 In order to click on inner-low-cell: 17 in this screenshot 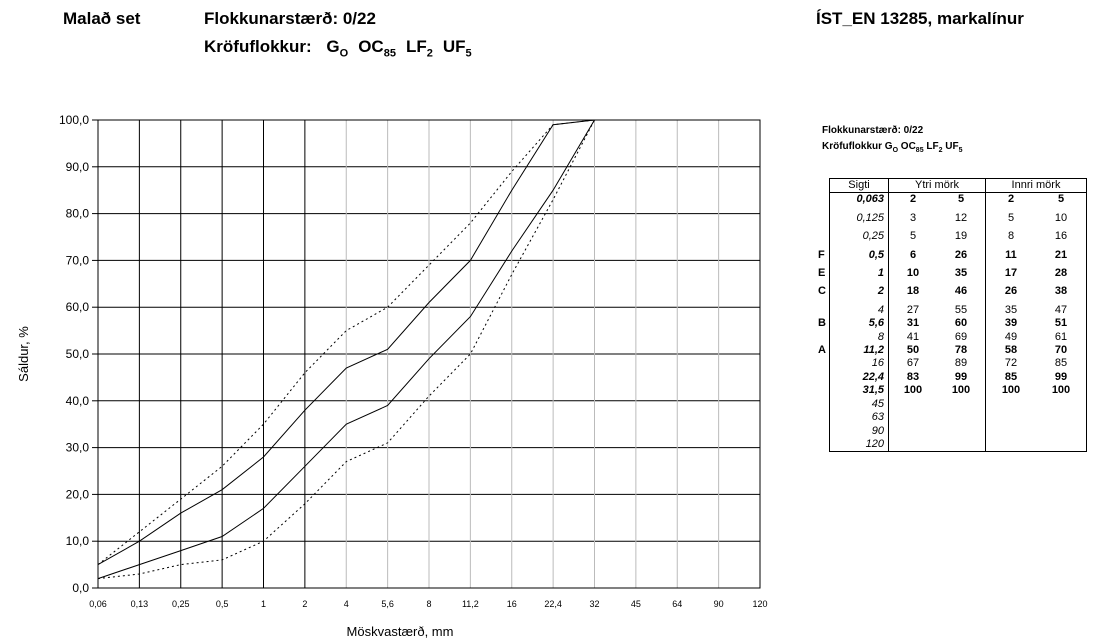, I will do `click(1011, 273)`.